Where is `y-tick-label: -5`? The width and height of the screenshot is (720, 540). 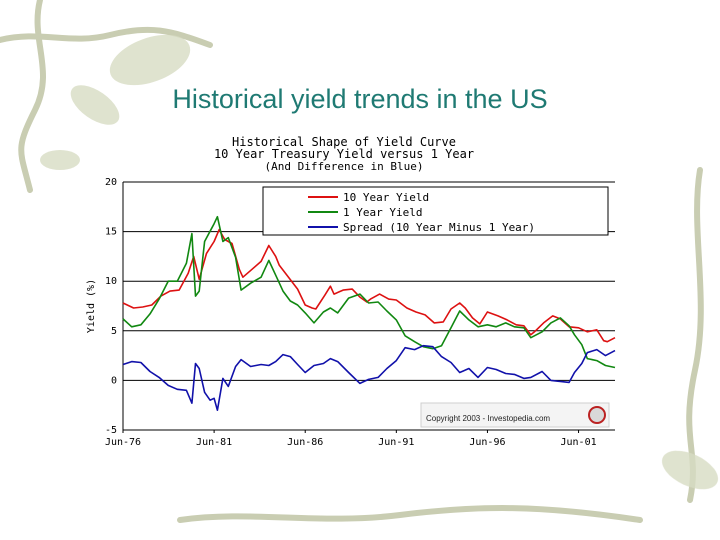
y-tick-label: -5 is located at coordinates (111, 430).